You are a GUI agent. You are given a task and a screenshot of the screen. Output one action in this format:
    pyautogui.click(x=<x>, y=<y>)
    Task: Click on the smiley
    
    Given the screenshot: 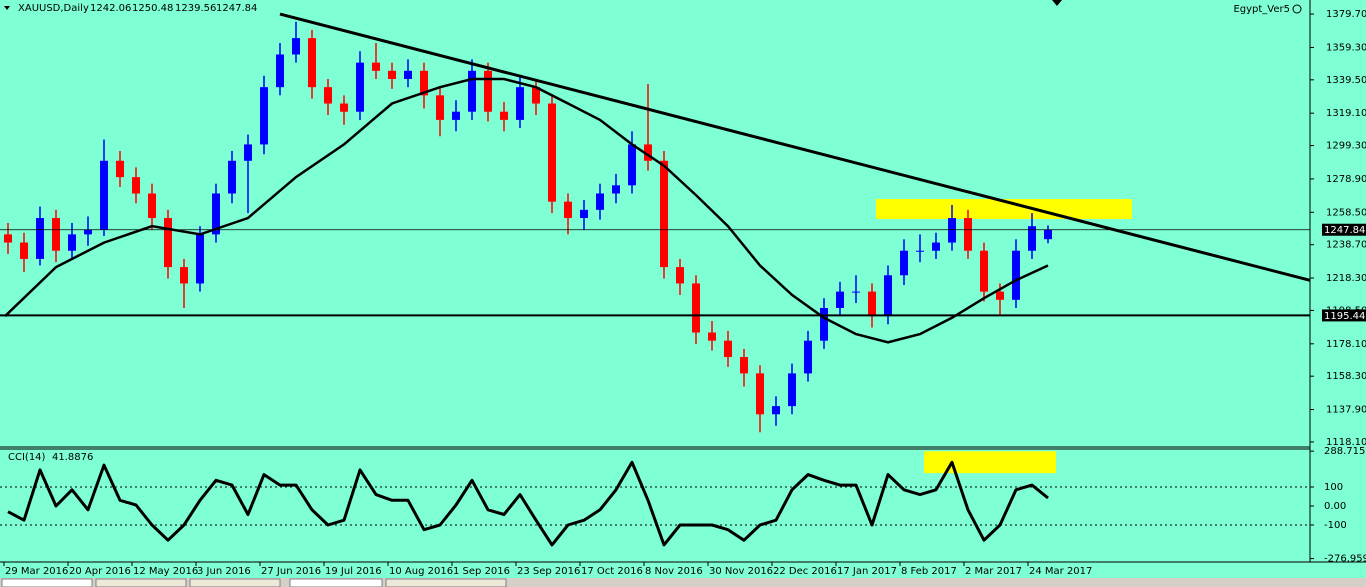 What is the action you would take?
    pyautogui.click(x=1297, y=9)
    